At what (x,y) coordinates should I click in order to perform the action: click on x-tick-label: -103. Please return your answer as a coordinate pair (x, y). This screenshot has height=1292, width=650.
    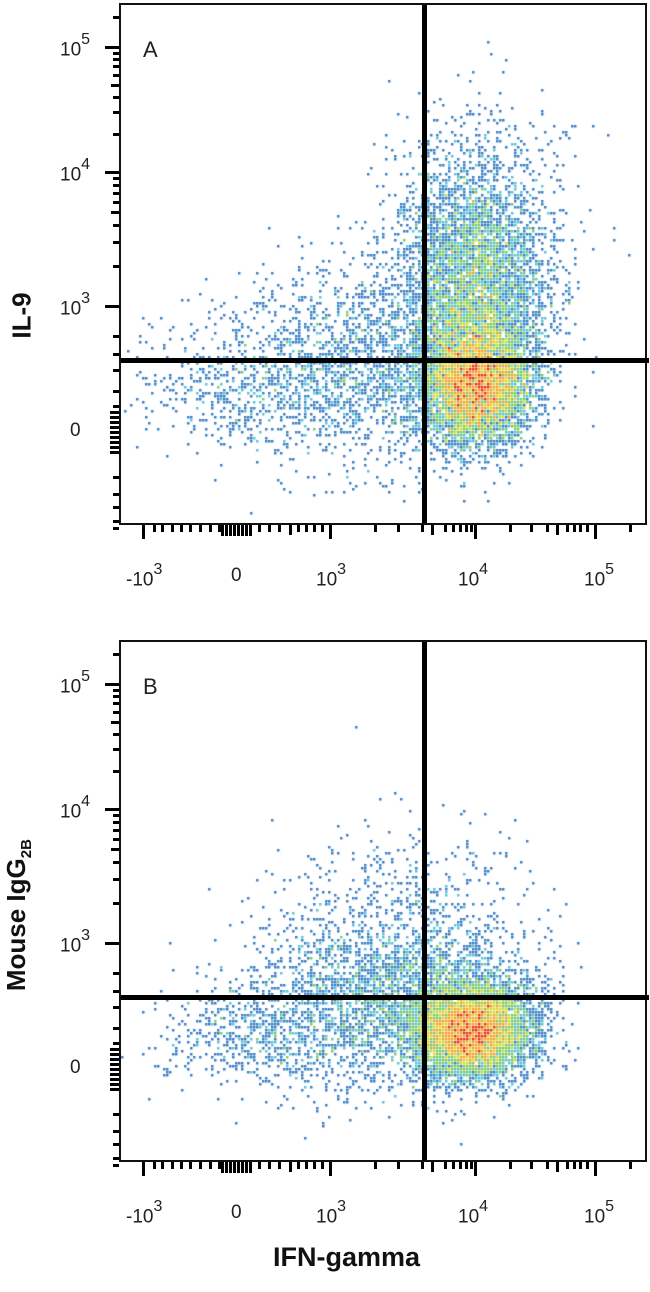
    Looking at the image, I should click on (144, 576).